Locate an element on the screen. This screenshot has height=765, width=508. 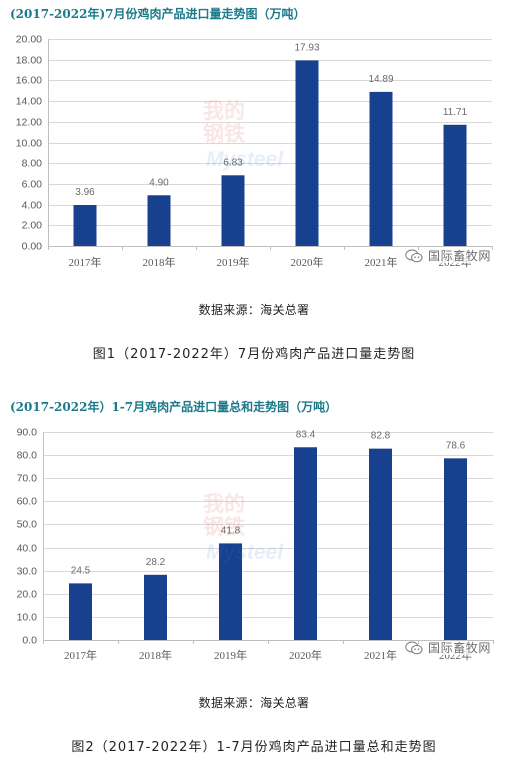
y-tick-label: 10.0 is located at coordinates (27, 617).